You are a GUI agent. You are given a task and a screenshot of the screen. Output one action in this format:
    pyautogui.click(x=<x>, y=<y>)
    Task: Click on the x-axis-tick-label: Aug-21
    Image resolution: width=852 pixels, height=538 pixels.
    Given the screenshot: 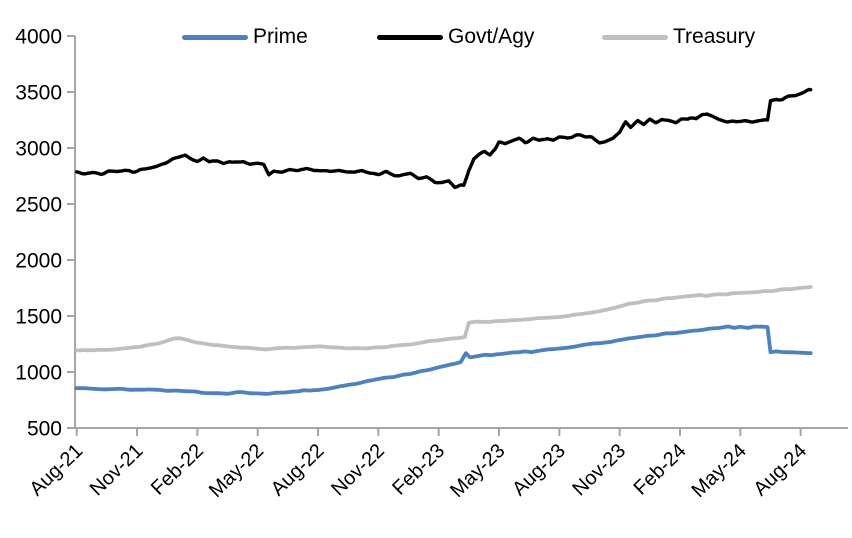 What is the action you would take?
    pyautogui.click(x=56, y=470)
    